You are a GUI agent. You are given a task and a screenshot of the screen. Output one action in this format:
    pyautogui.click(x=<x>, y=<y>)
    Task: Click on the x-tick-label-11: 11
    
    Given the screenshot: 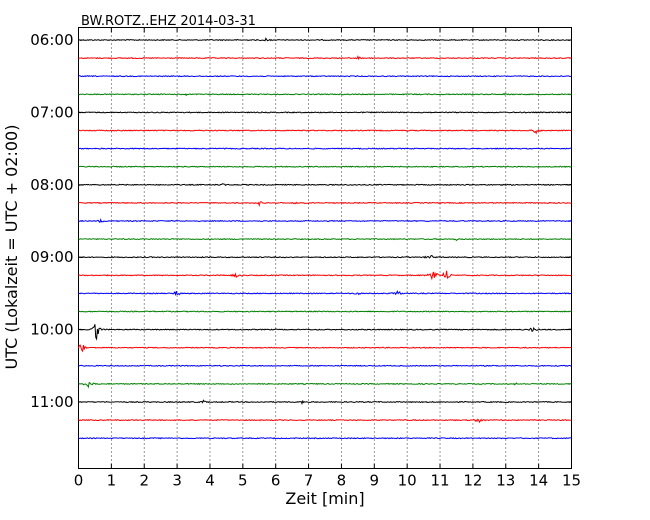 What is the action you would take?
    pyautogui.click(x=439, y=481)
    